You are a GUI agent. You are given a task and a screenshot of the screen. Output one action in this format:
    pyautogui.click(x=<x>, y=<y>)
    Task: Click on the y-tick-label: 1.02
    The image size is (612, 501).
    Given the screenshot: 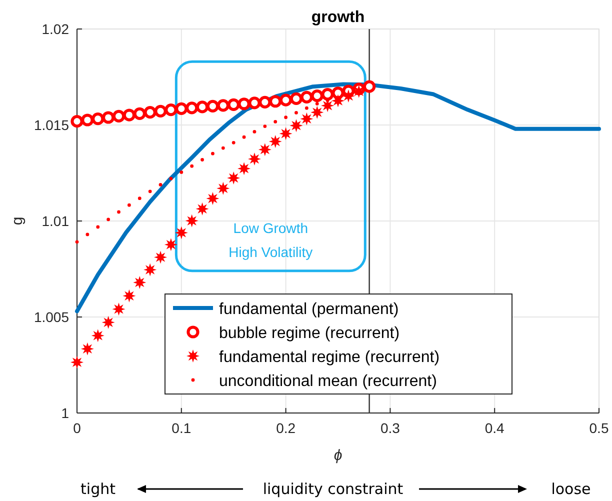 What is the action you would take?
    pyautogui.click(x=56, y=29)
    